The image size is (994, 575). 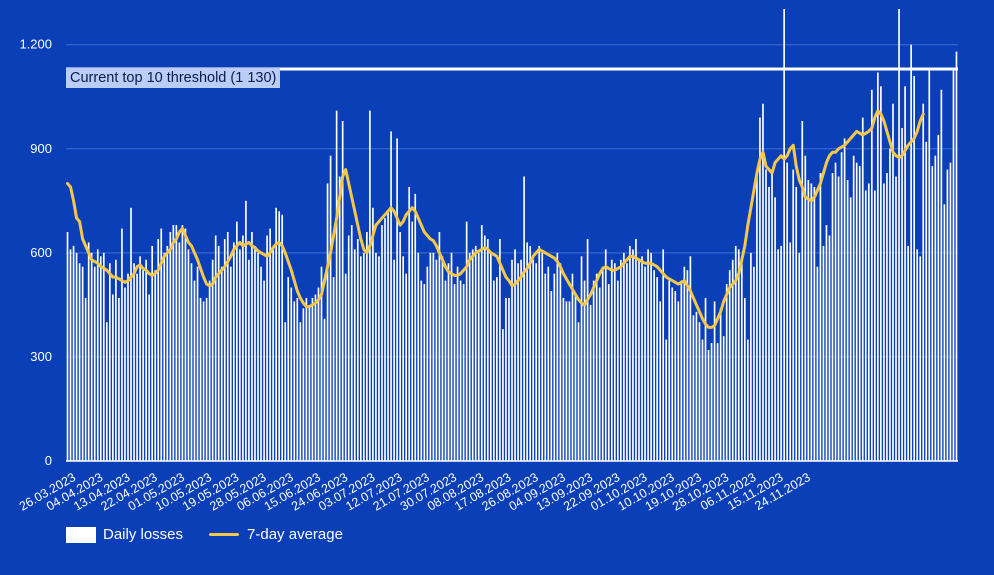 I want to click on y-tick-label: 1.200, so click(x=35, y=44).